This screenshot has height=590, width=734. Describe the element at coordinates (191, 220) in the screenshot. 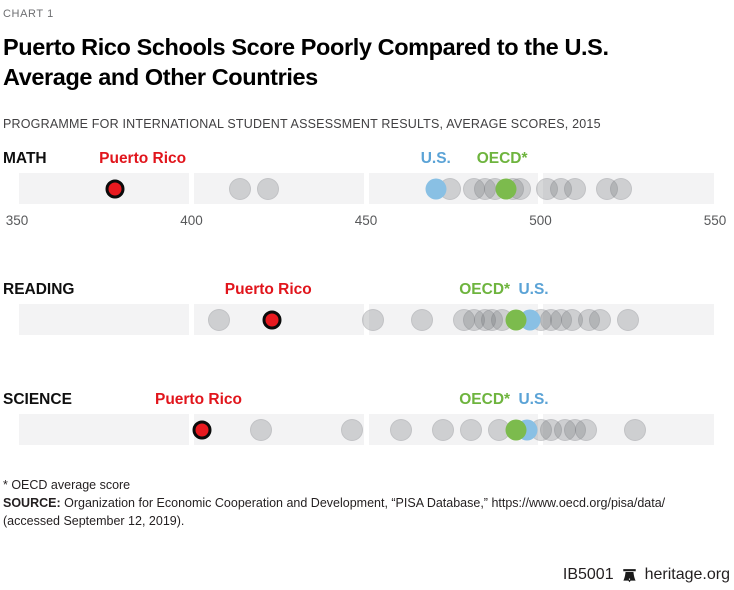

I see `axis-tick-label: 400` at that location.